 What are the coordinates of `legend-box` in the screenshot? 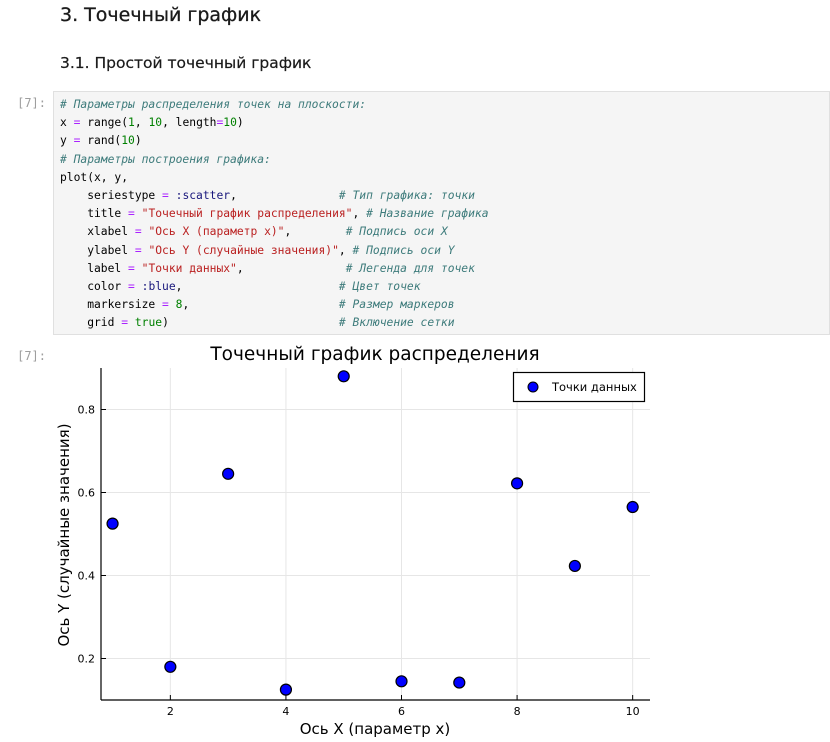 It's located at (579, 387).